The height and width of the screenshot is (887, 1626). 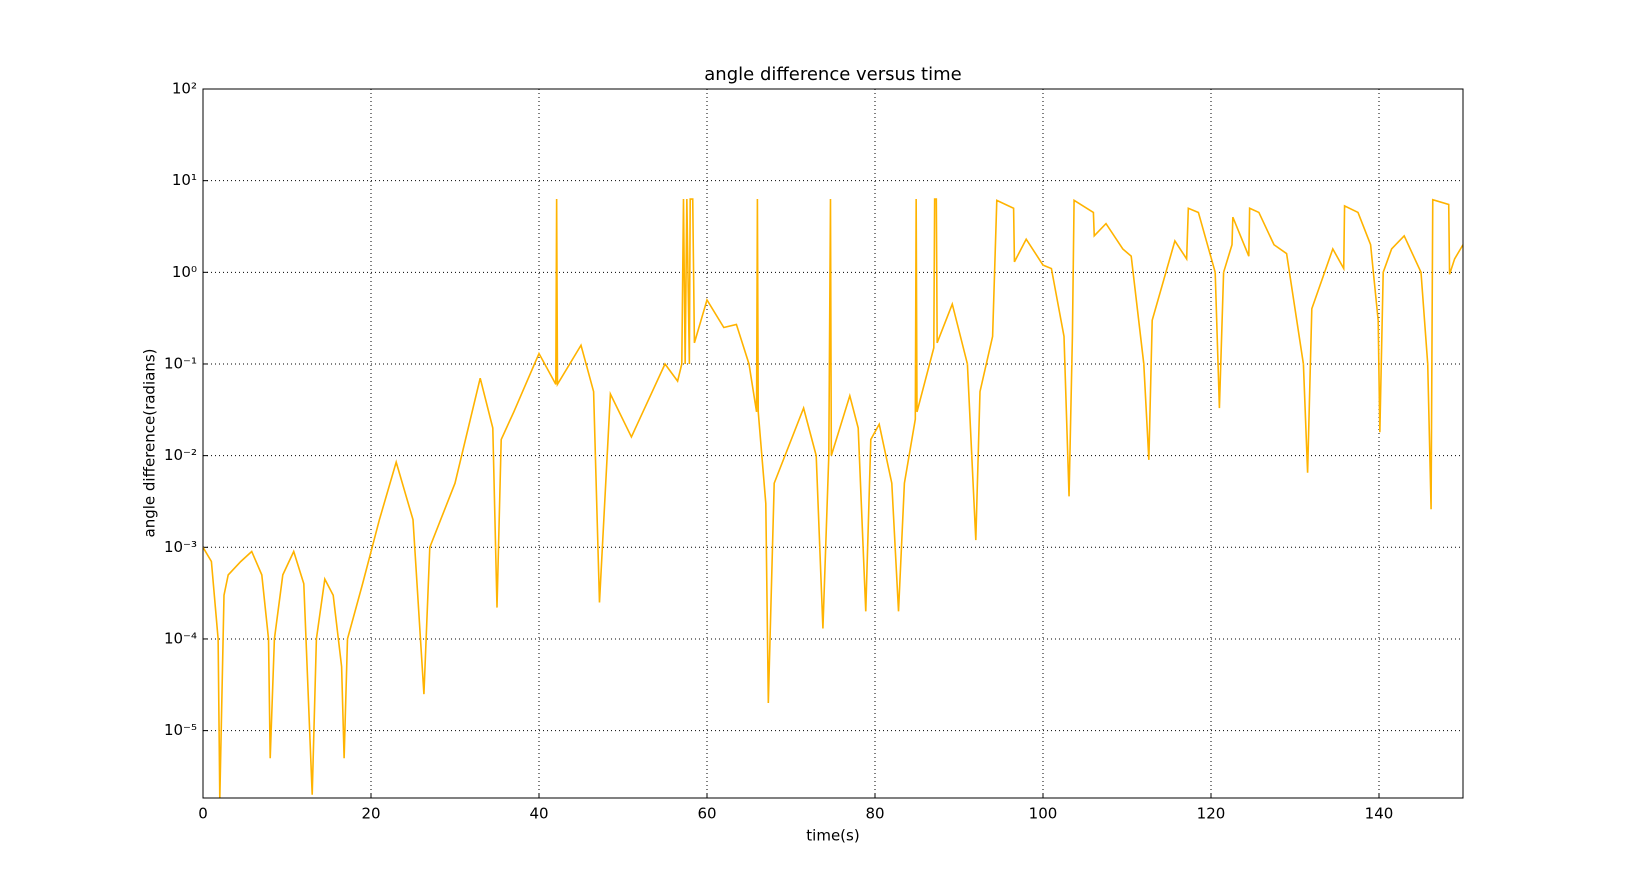 I want to click on y-tick-label: 10⁻⁵, so click(x=180, y=730).